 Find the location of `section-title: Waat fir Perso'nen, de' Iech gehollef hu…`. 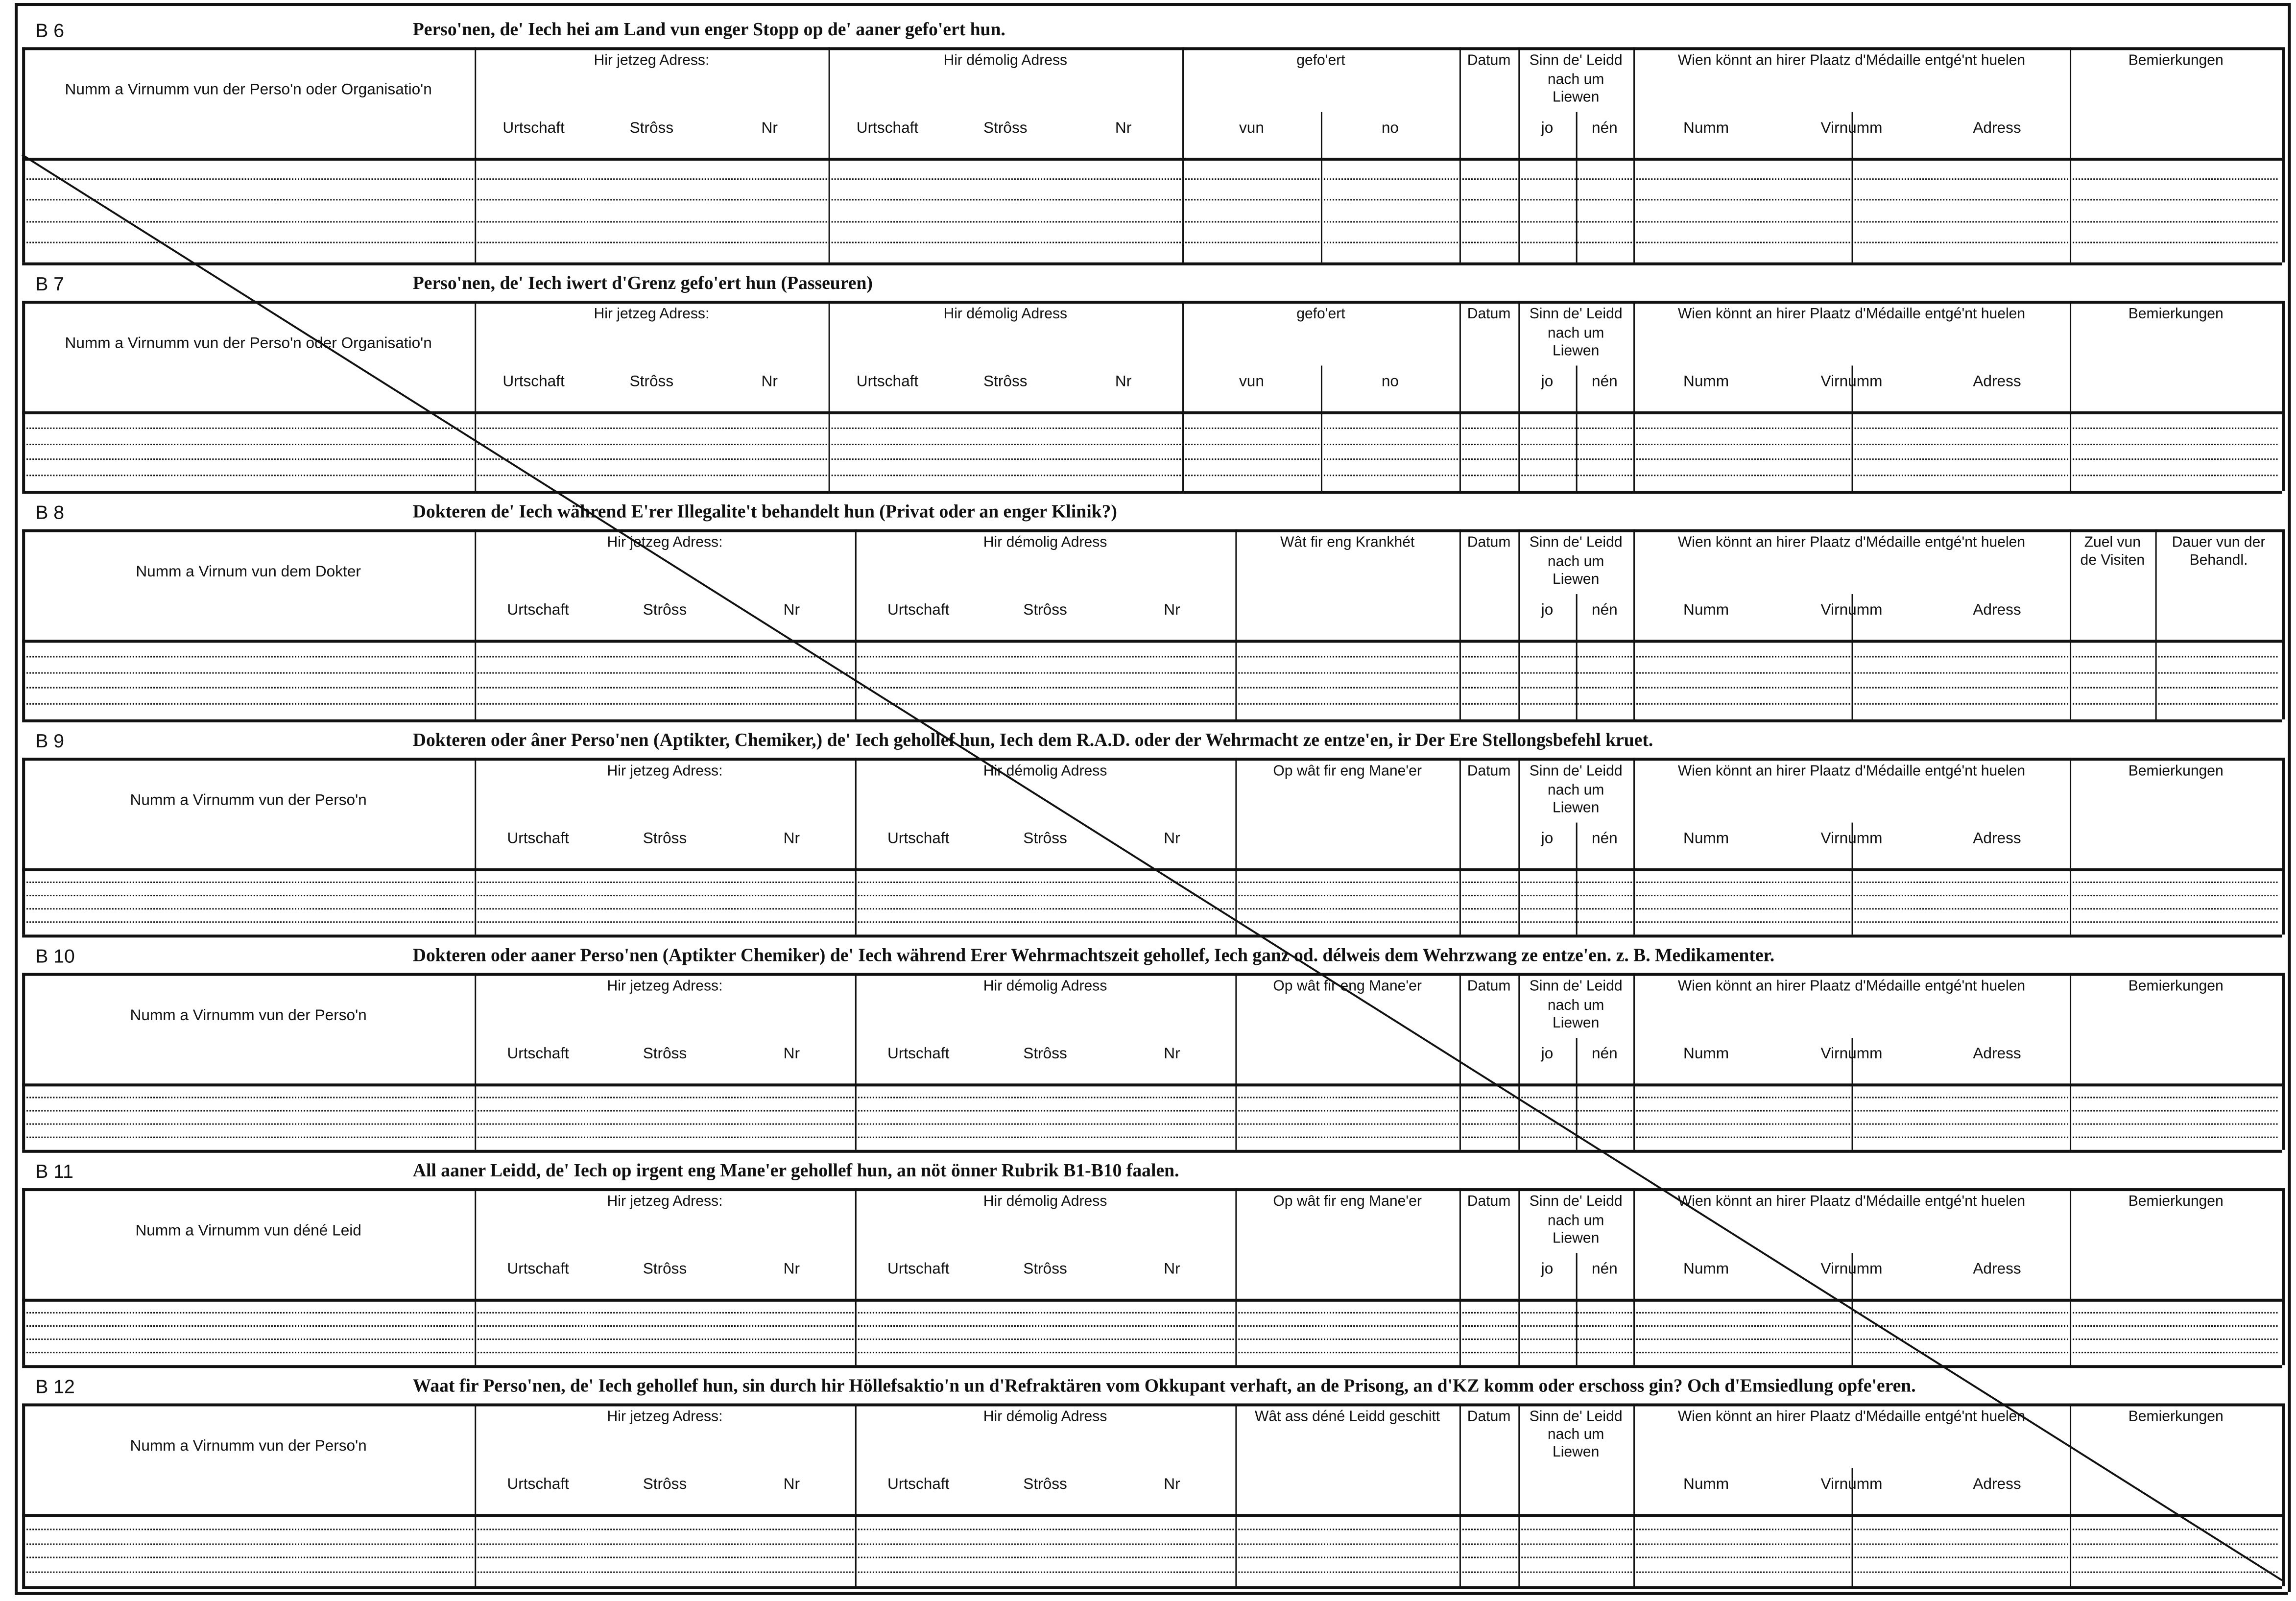

section-title: Waat fir Perso'nen, de' Iech gehollef hu… is located at coordinates (1164, 1385).